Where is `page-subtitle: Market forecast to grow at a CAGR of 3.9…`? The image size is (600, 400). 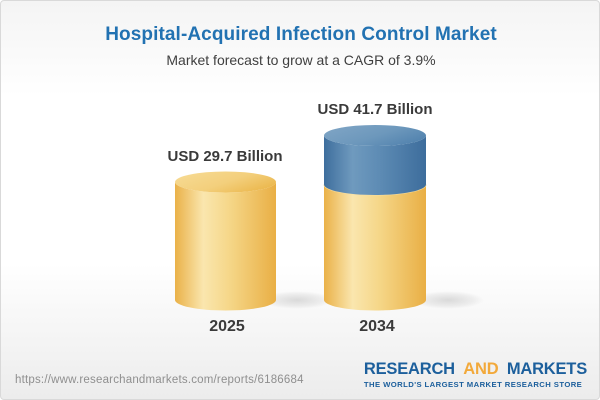 page-subtitle: Market forecast to grow at a CAGR of 3.9… is located at coordinates (301, 60).